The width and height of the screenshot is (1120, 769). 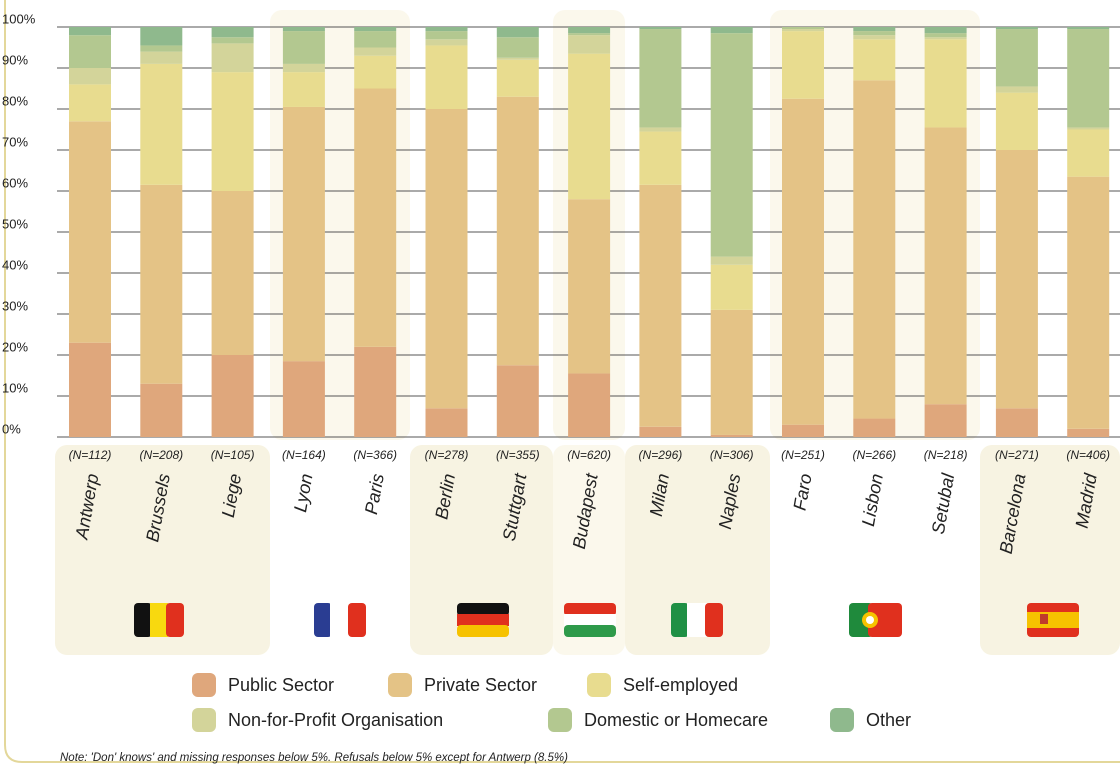 I want to click on sample-size: (N=366), so click(x=375, y=455).